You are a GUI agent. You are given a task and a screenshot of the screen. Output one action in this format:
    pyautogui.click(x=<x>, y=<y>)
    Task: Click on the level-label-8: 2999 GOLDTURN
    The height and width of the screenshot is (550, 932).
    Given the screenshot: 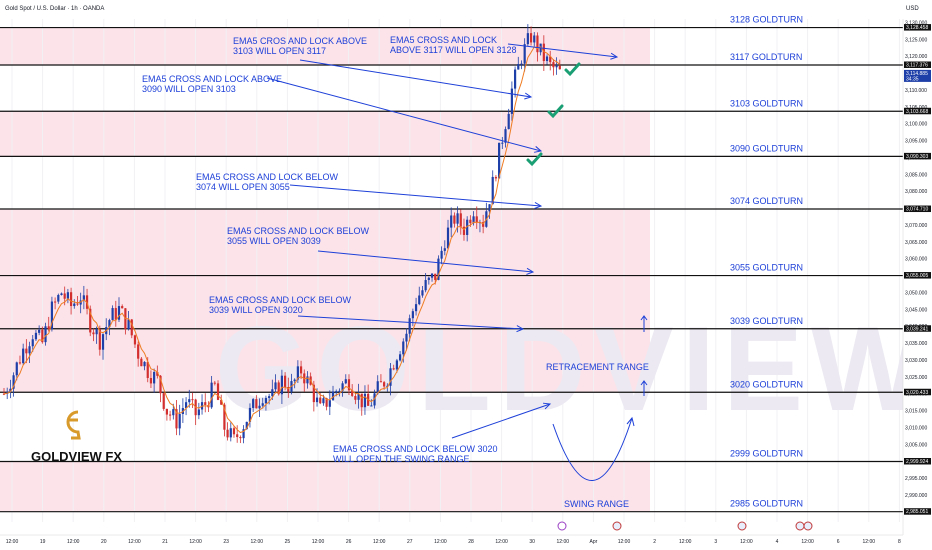 What is the action you would take?
    pyautogui.click(x=766, y=453)
    